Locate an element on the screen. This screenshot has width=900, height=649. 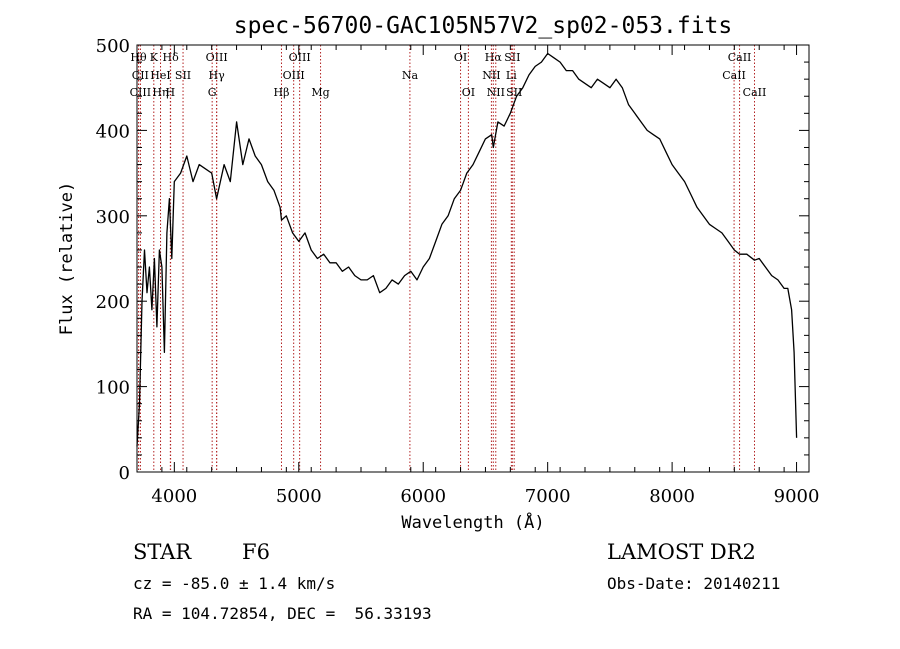
x-tick-label: 5000 is located at coordinates (299, 496).